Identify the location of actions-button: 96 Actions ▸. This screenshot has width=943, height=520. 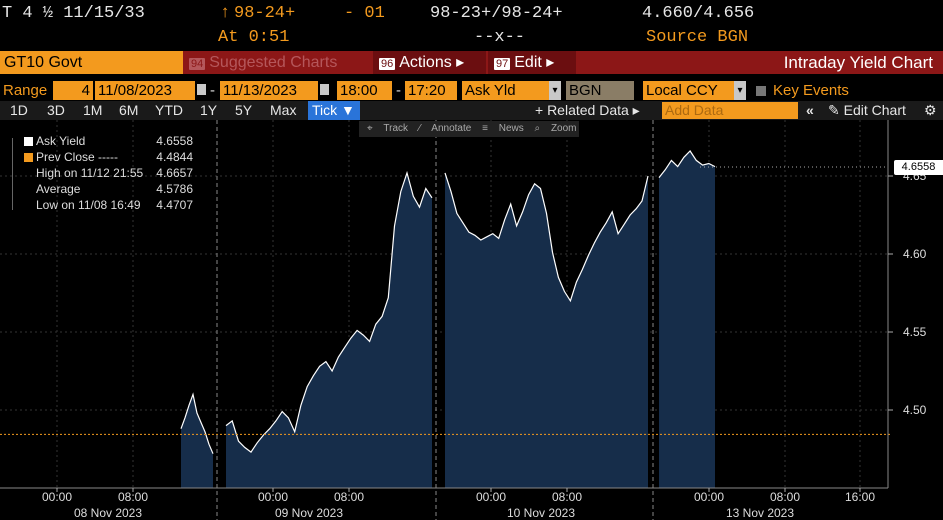
(429, 62).